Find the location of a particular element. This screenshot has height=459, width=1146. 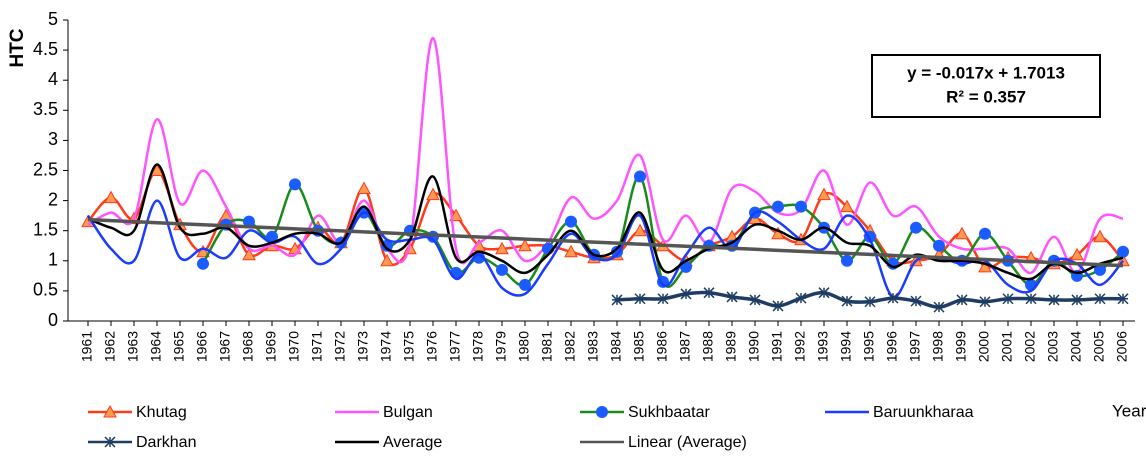

x-tick-label: 1961 is located at coordinates (87, 346).